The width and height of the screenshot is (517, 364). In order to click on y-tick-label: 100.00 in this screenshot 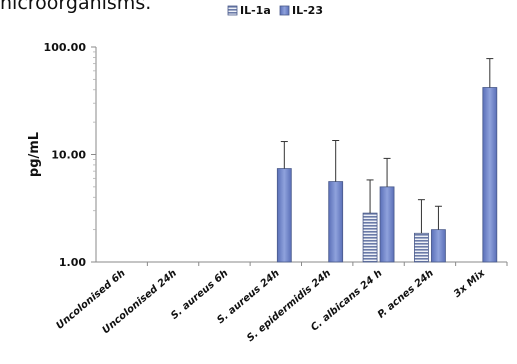, I will do `click(65, 47)`.